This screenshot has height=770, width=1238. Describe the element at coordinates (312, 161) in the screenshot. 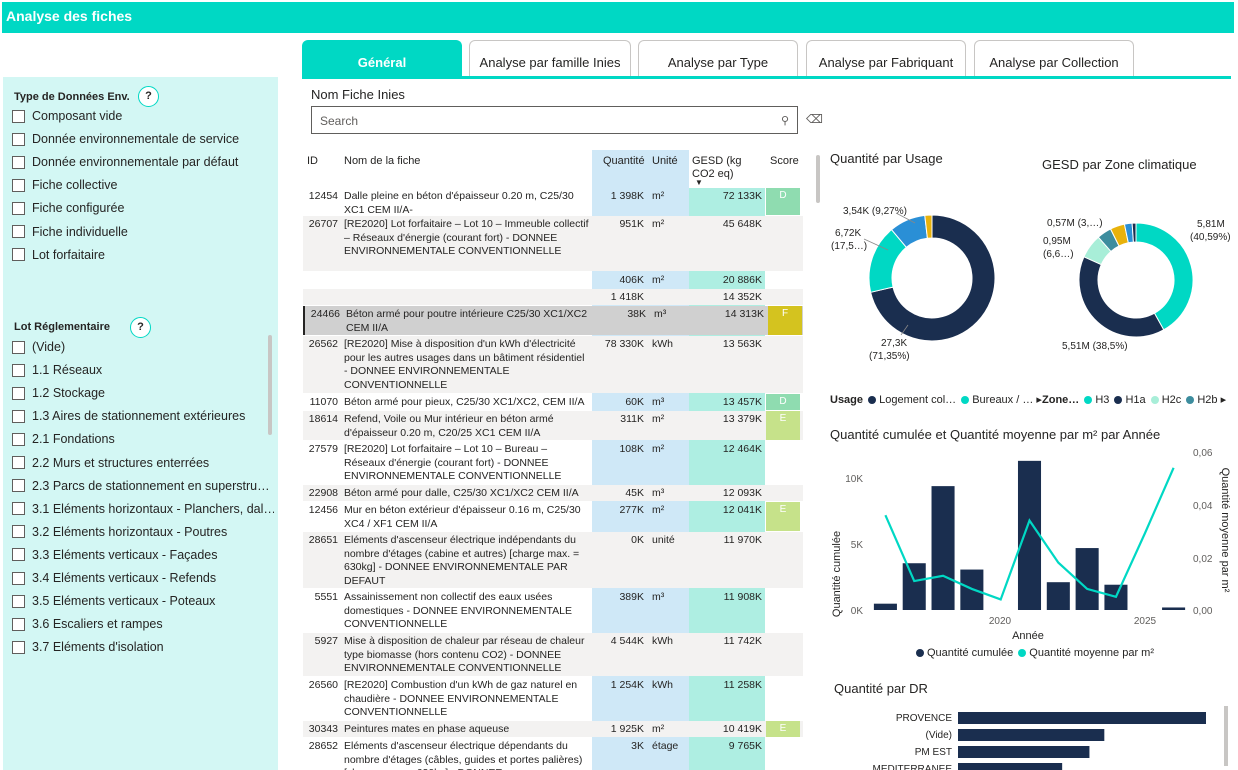

I see `th-id: ID` at that location.